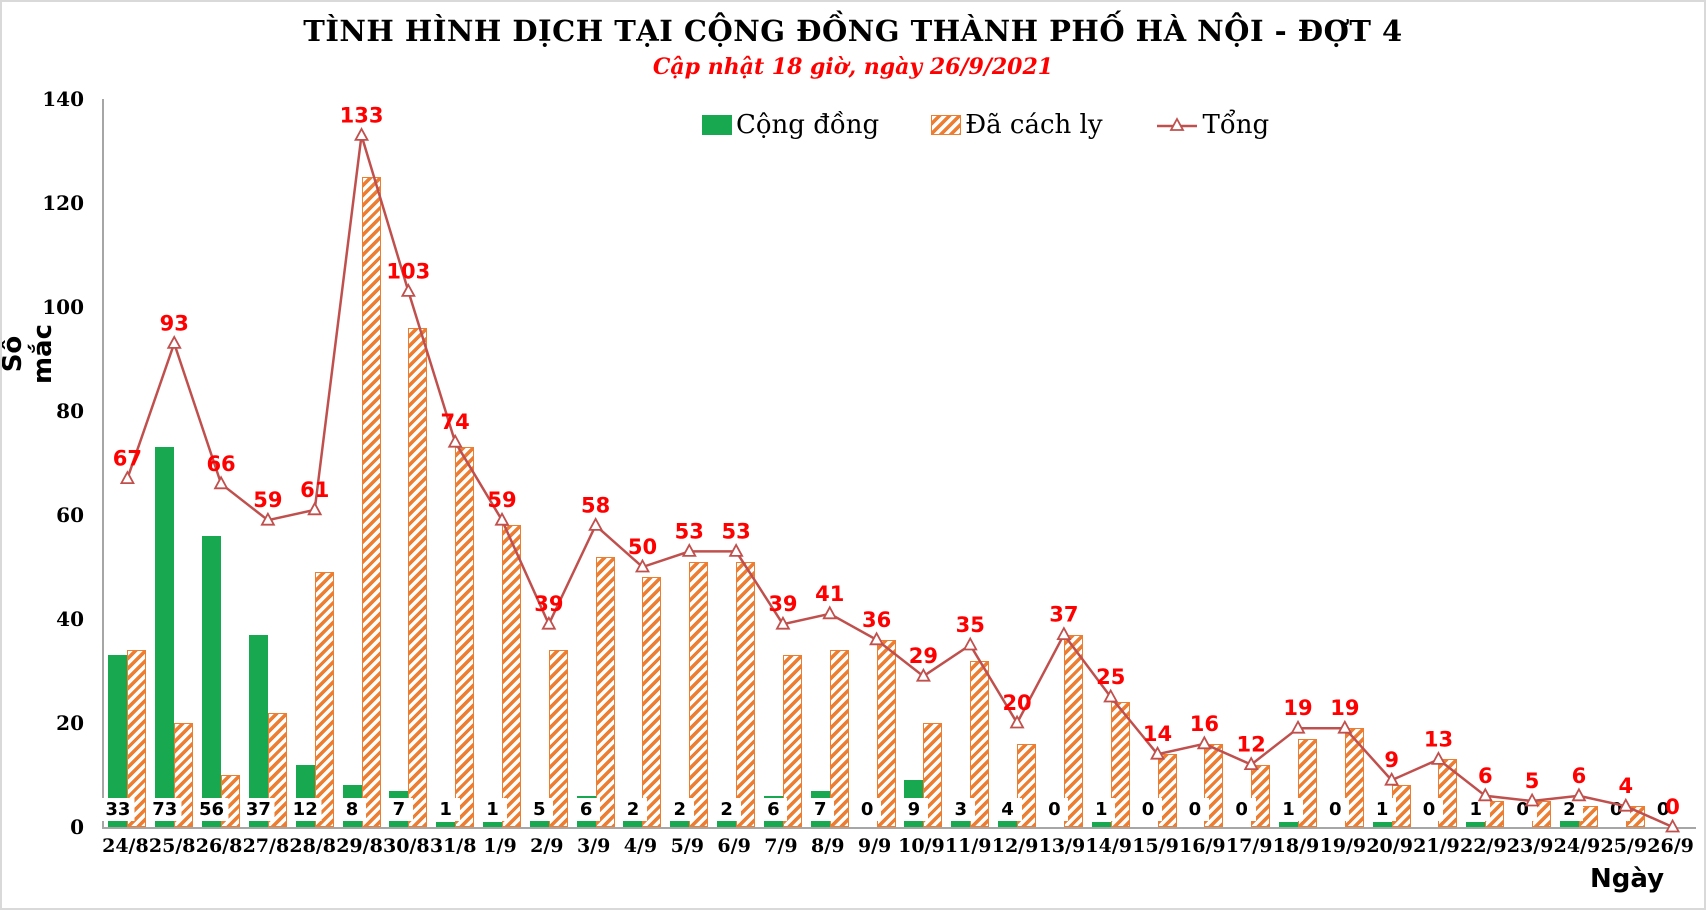 This screenshot has height=910, width=1706. What do you see at coordinates (212, 809) in the screenshot?
I see `bar-value-label: 56` at bounding box center [212, 809].